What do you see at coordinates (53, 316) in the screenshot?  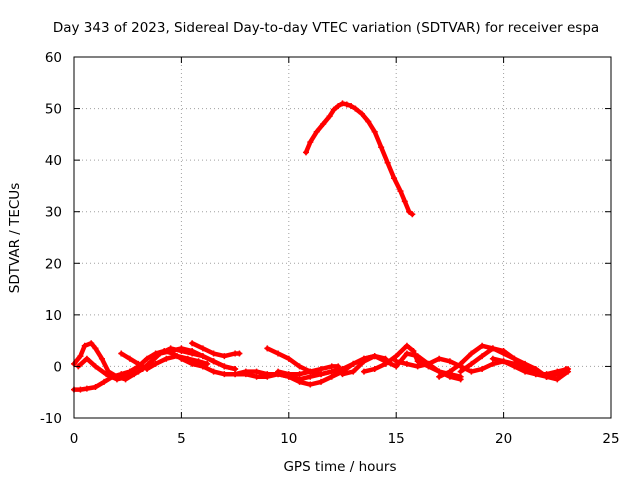 I see `y-tick-label: 10` at bounding box center [53, 316].